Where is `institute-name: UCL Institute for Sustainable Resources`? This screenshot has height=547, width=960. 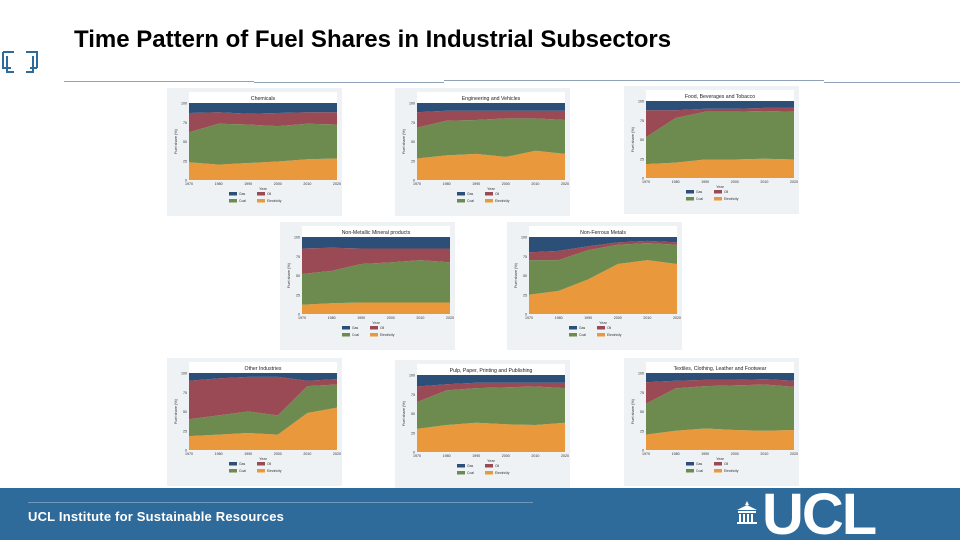
institute-name: UCL Institute for Sustainable Resources is located at coordinates (156, 516).